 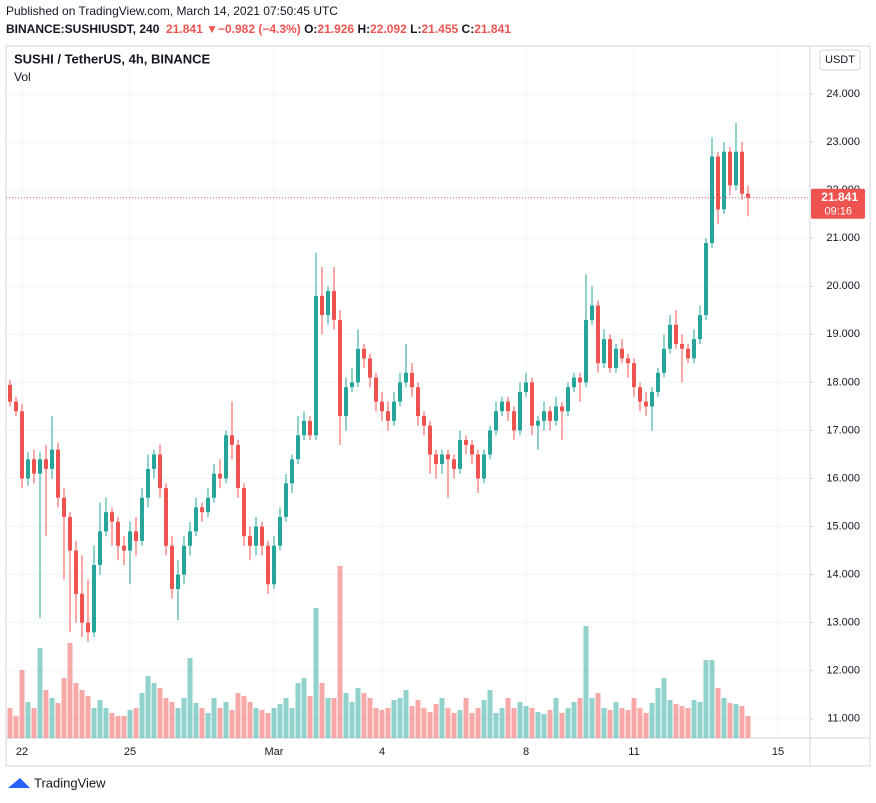 I want to click on currency-button, so click(x=840, y=60).